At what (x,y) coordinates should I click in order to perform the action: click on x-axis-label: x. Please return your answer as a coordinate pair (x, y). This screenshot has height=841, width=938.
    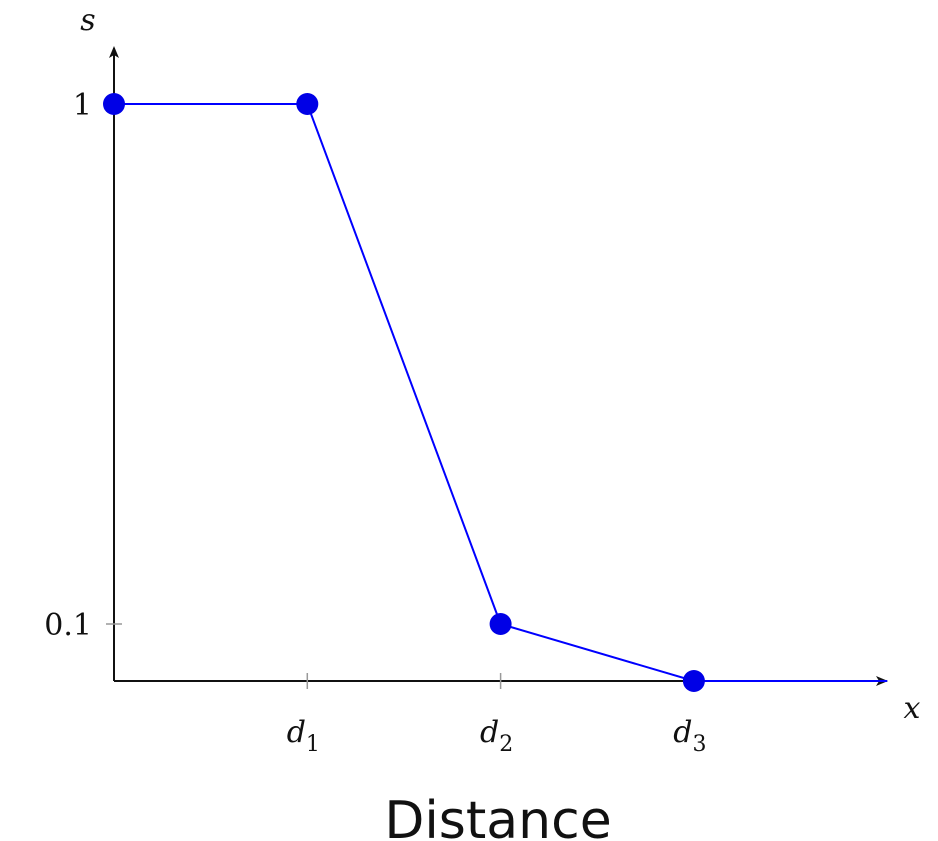
    Looking at the image, I should click on (912, 708).